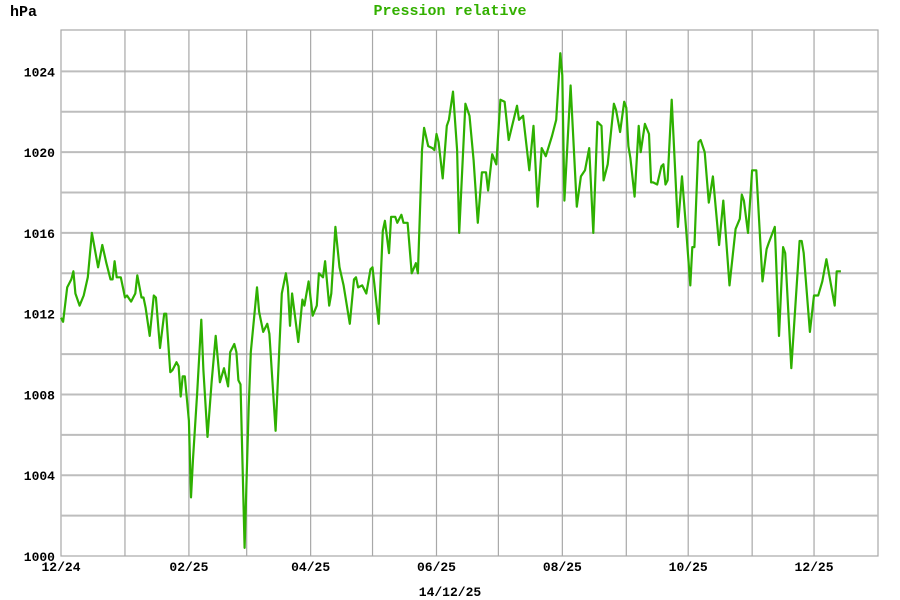 The height and width of the screenshot is (600, 900). Describe the element at coordinates (39, 476) in the screenshot. I see `y-tick-label: 1004` at that location.